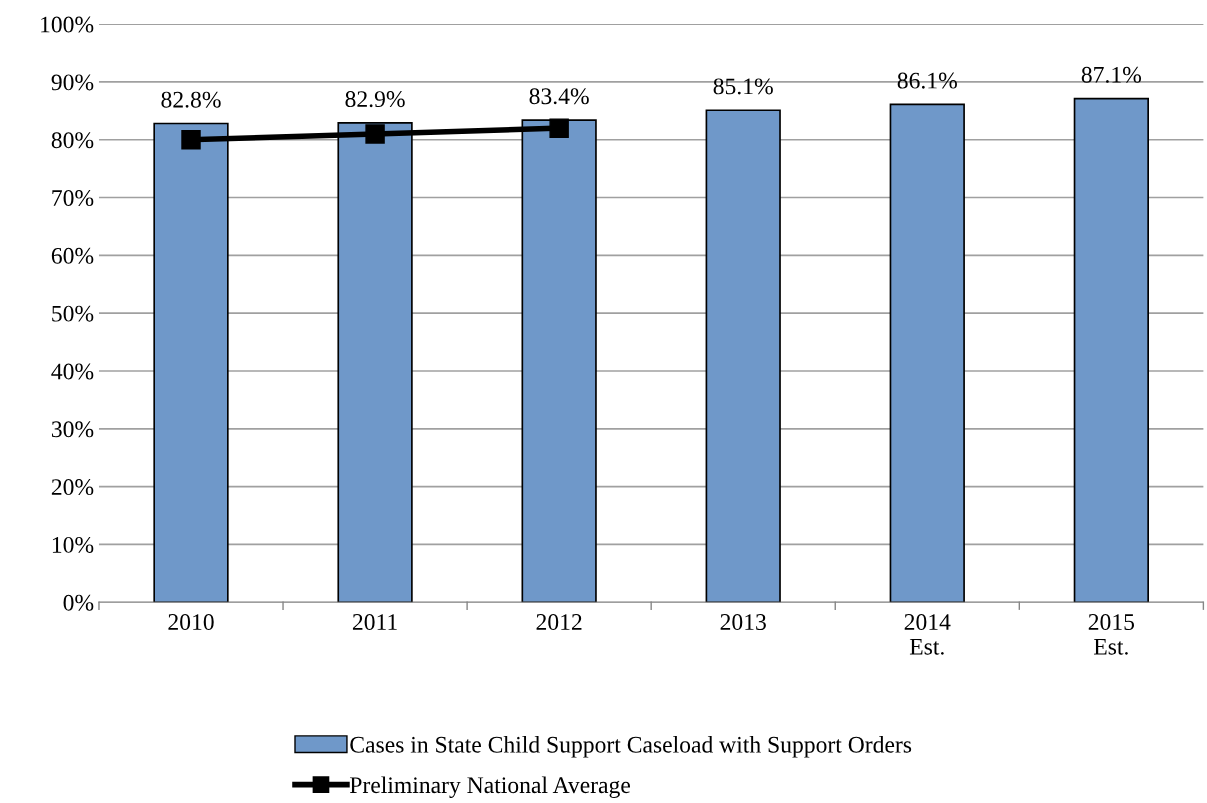 Image resolution: width=1207 pixels, height=803 pixels. I want to click on x-tick-label: 2015 Est., so click(1111, 634).